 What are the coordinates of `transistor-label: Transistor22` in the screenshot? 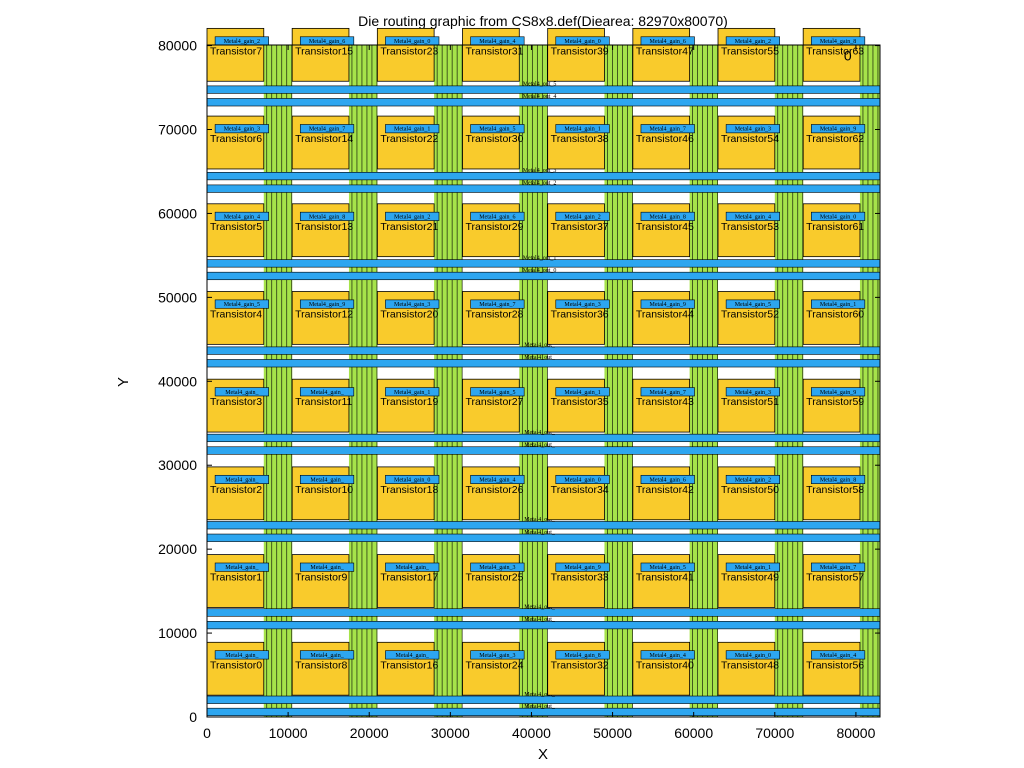 It's located at (409, 139).